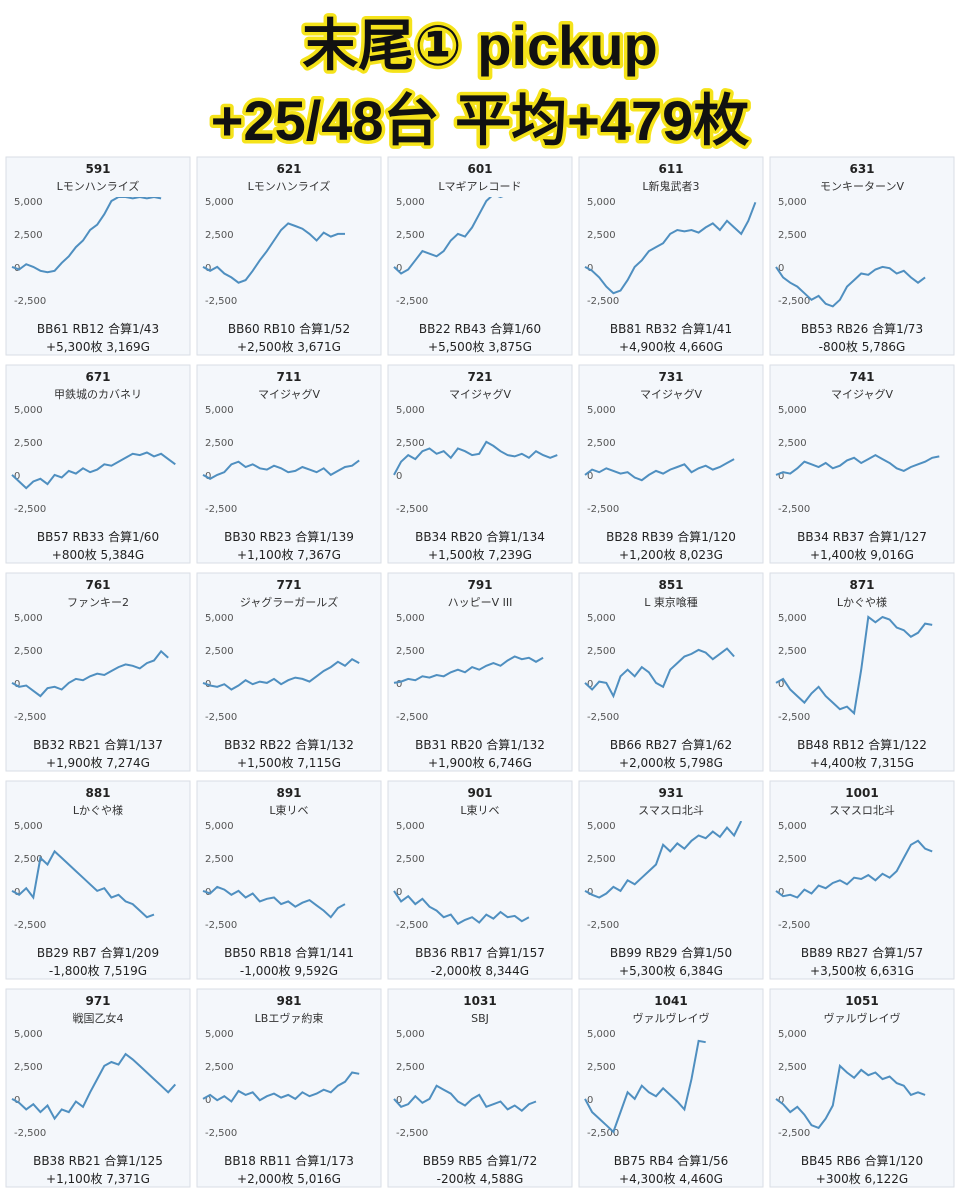 The width and height of the screenshot is (960, 1200). I want to click on stats: -2,000枚 8,344G, so click(480, 970).